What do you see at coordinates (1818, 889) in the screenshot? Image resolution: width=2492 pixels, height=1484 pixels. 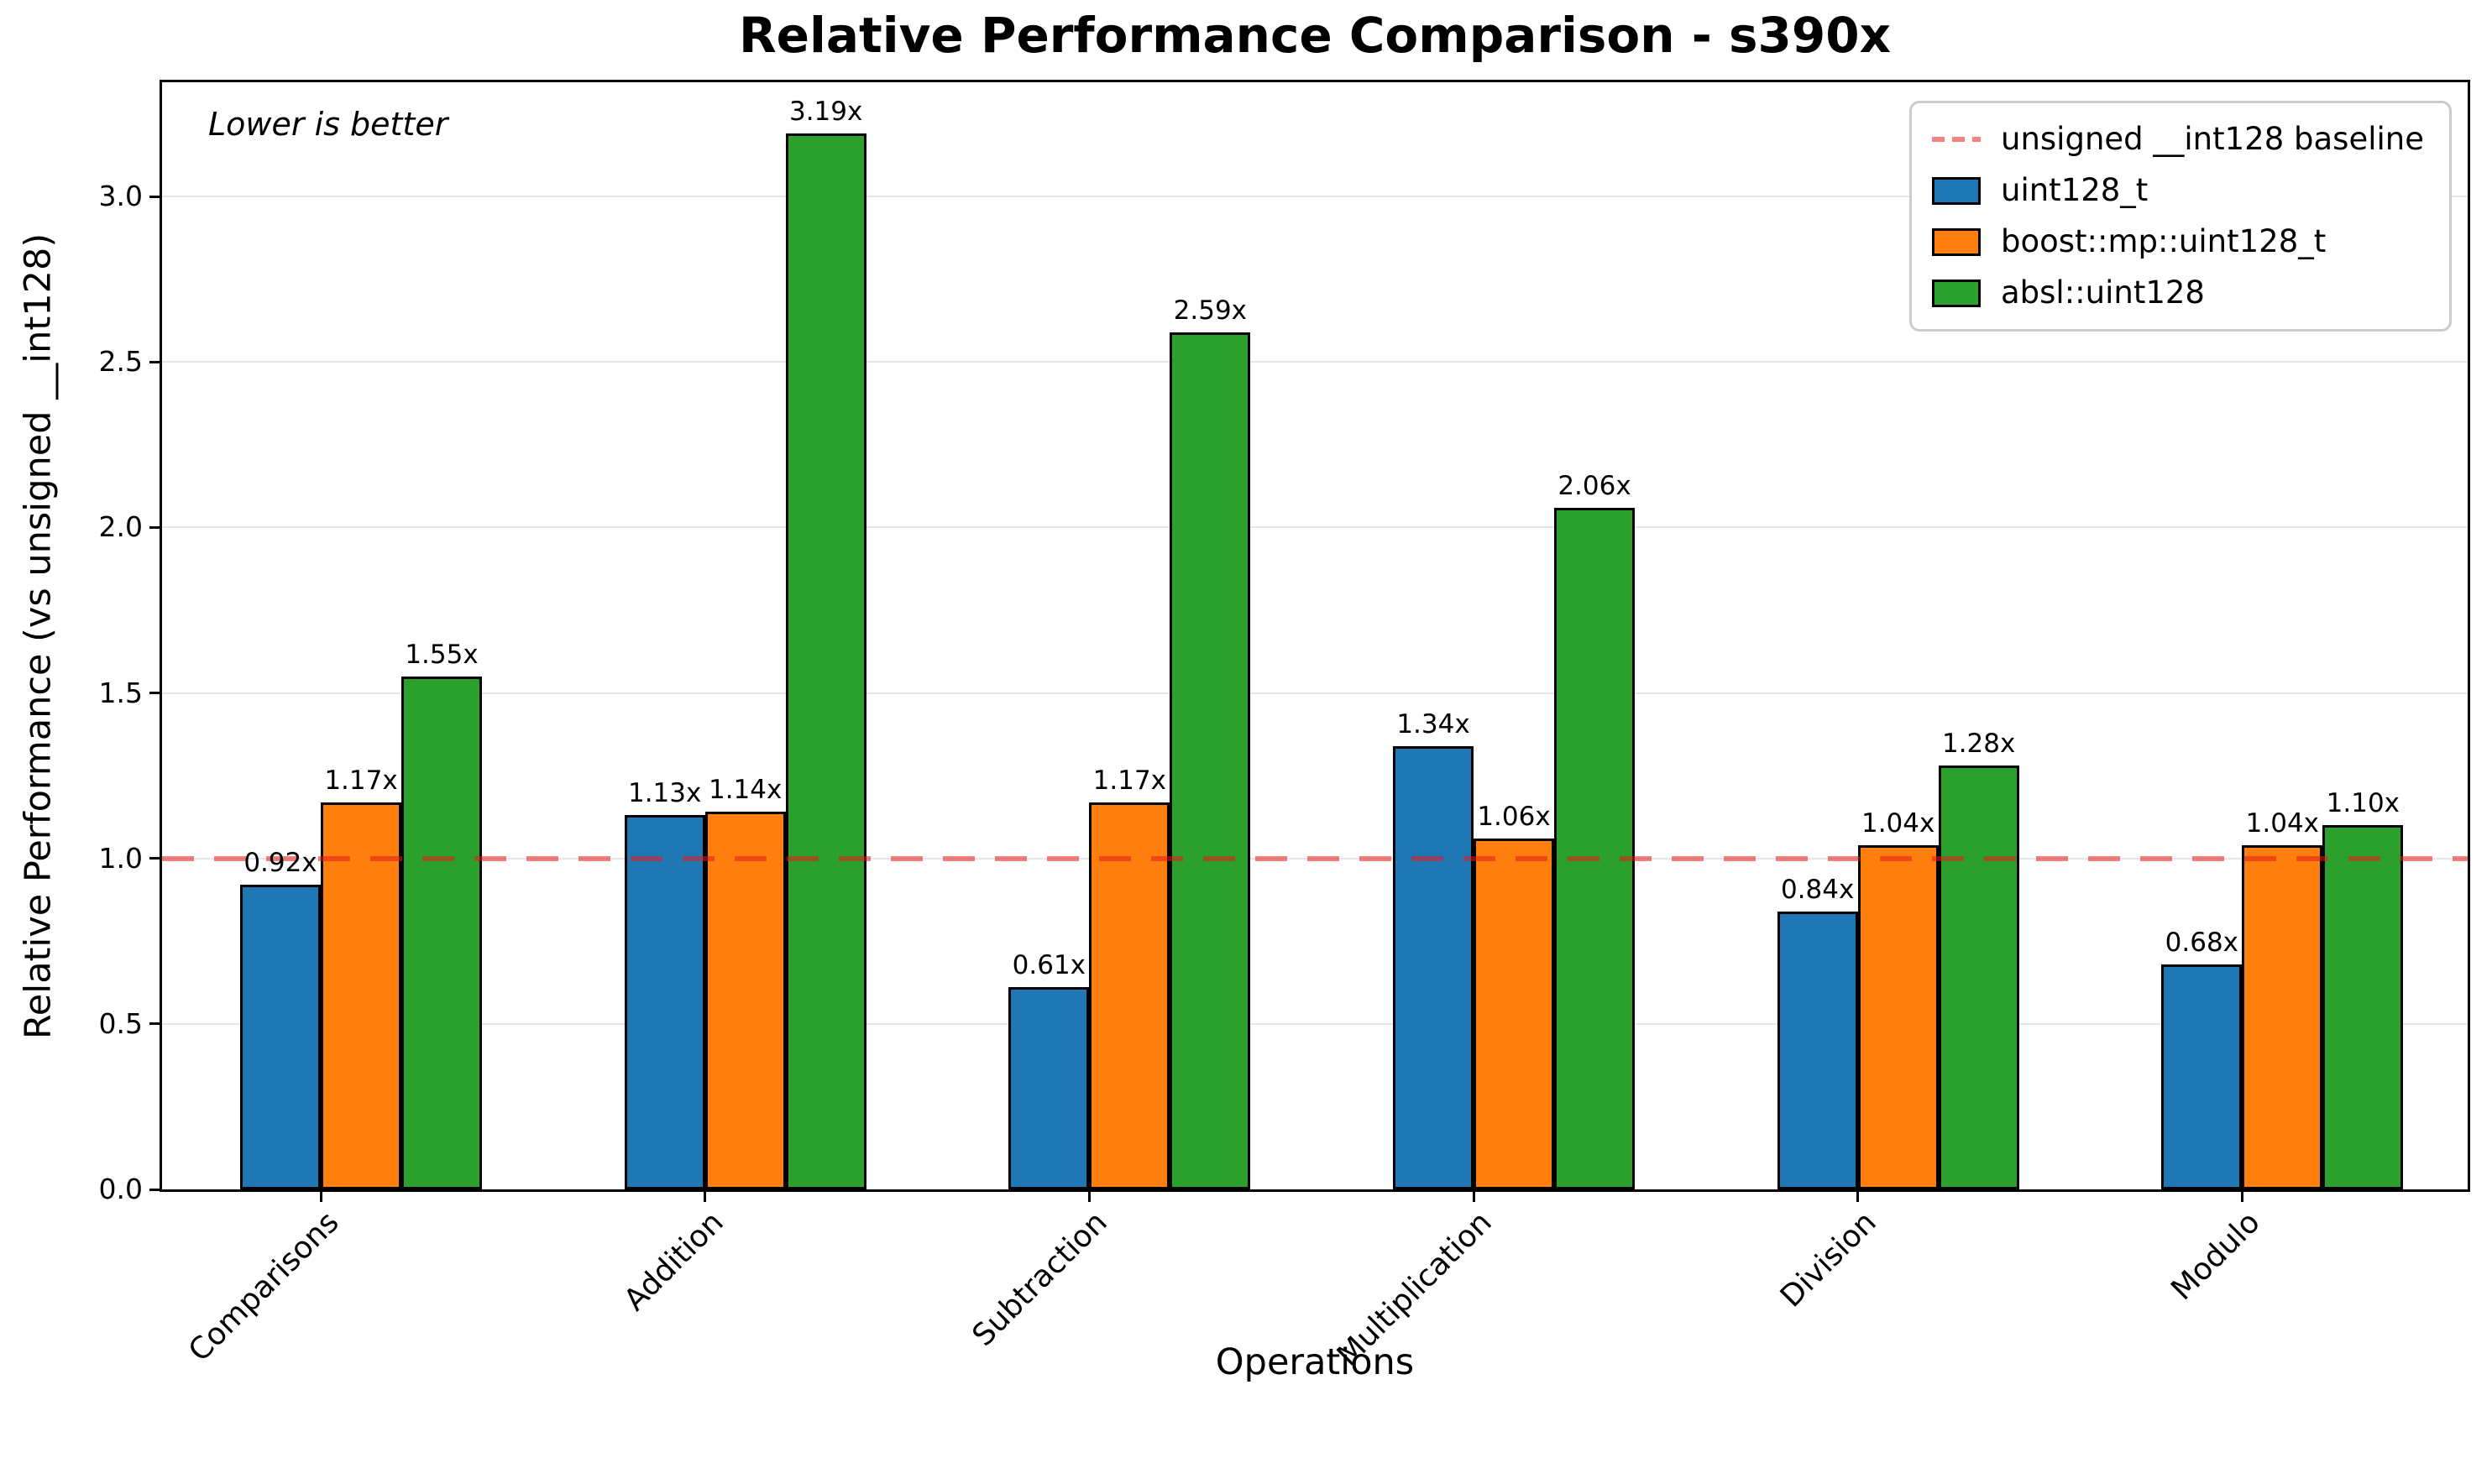 I see `bar-value-label: 0.84x` at bounding box center [1818, 889].